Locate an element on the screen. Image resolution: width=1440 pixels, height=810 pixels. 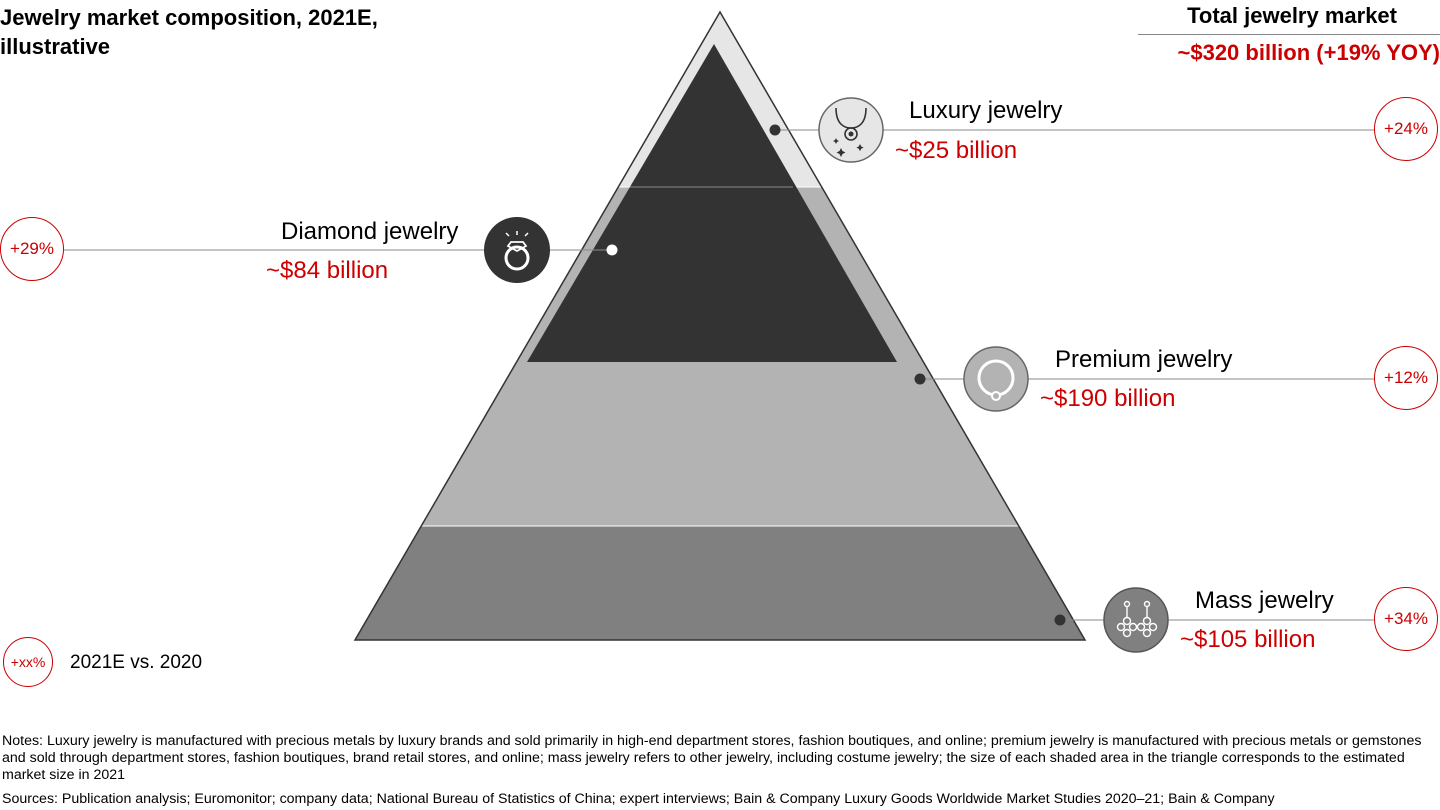
diamond-layer is located at coordinates (712, 203).